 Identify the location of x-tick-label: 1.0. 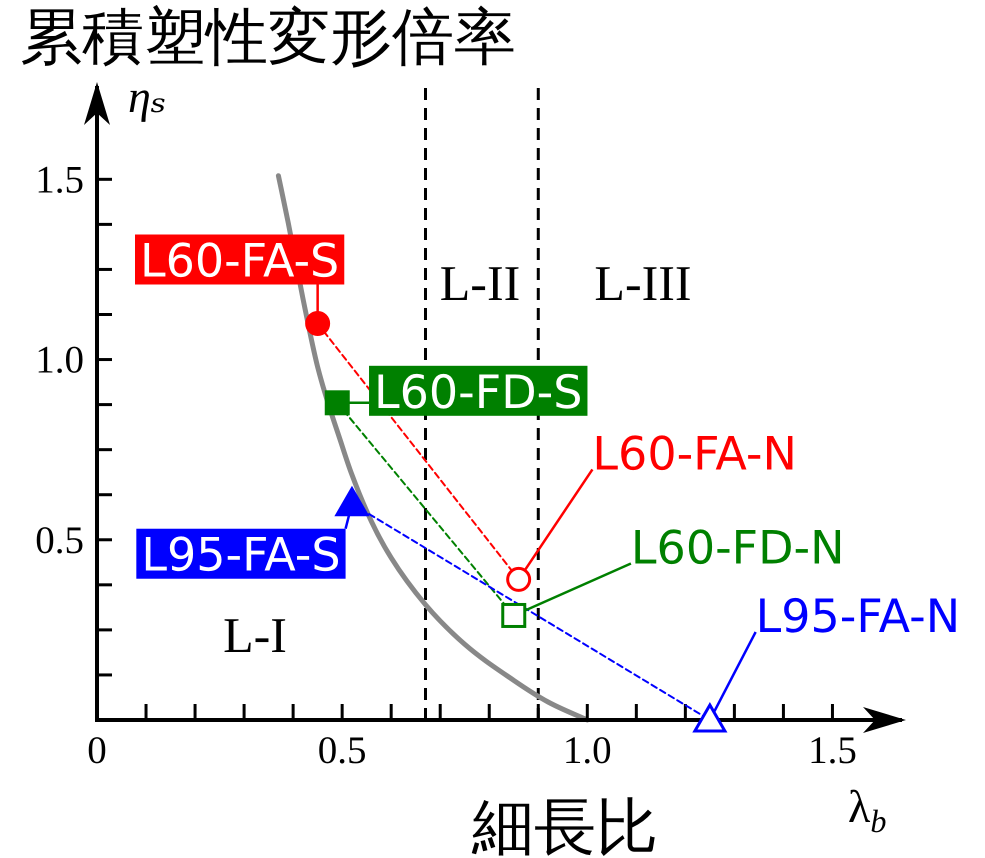
(587, 750).